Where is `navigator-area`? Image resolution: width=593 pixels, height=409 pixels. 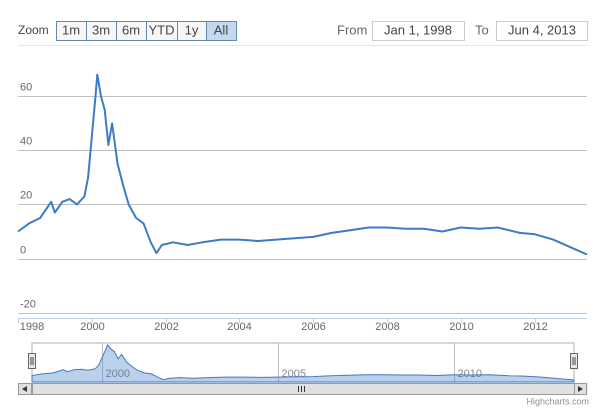 navigator-area is located at coordinates (303, 363).